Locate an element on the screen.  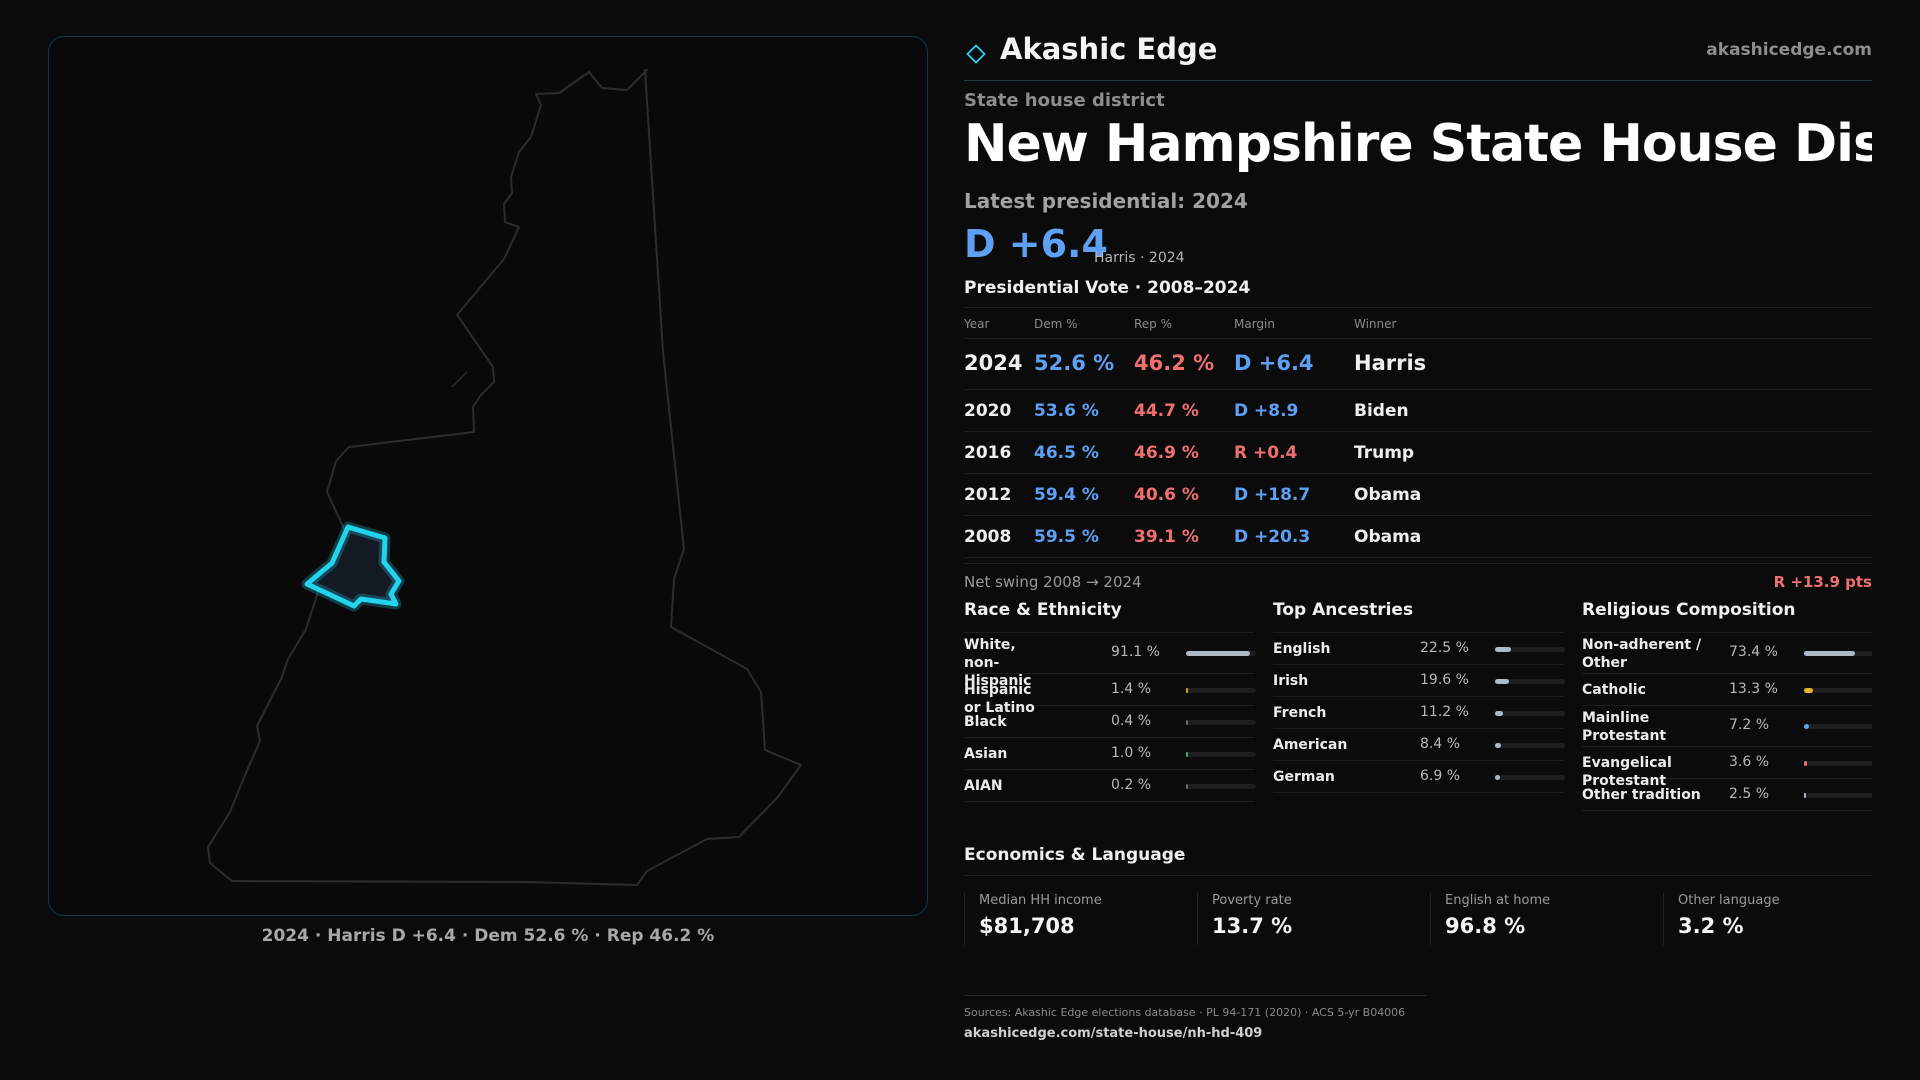
item-label: Black is located at coordinates (985, 722).